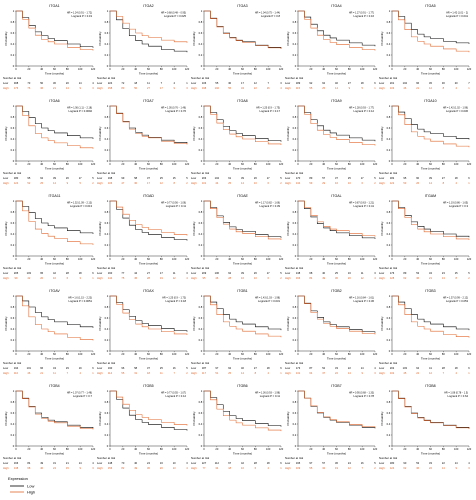  Describe the element at coordinates (41, 183) in the screenshot. I see `risk-count-high: 25` at that location.